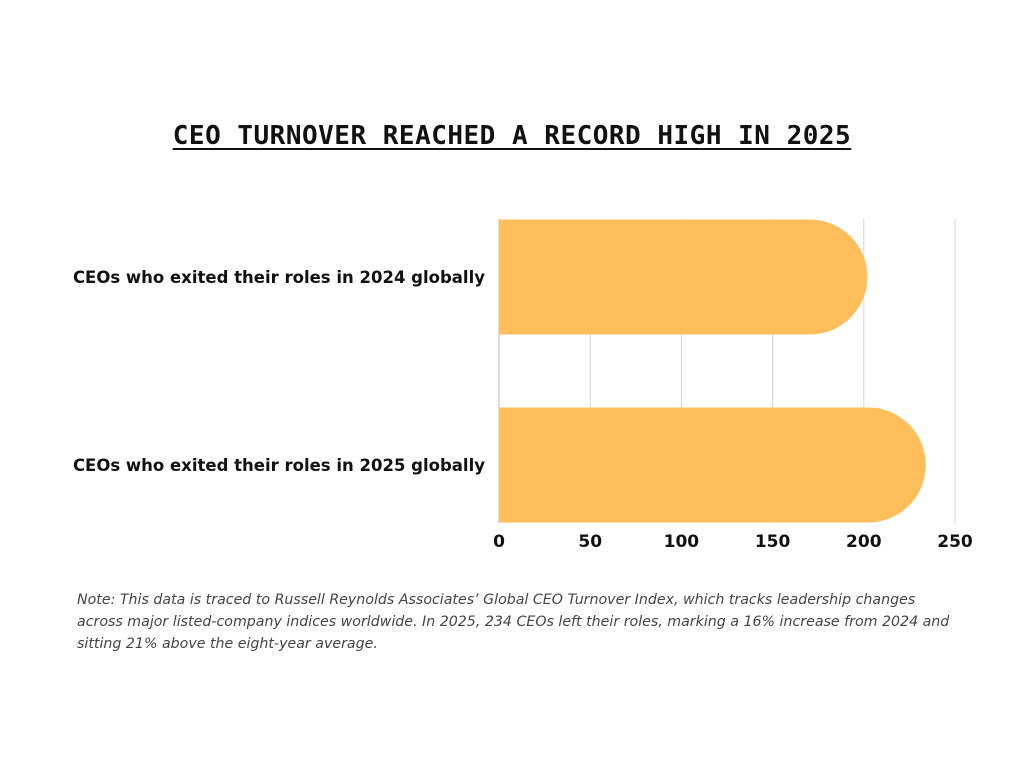  I want to click on x-axis-ticks: 0 50 100 150 200 250, so click(733, 542).